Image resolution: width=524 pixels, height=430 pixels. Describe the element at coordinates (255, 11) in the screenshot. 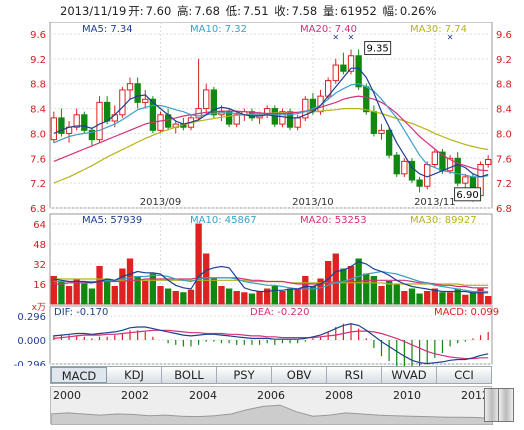

I see `low-value: 7.51` at that location.